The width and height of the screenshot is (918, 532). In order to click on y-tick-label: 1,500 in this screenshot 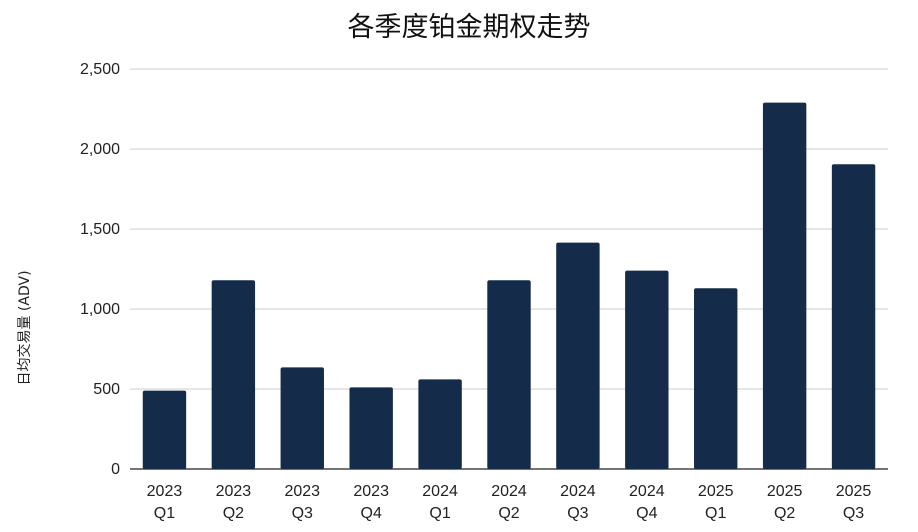, I will do `click(100, 229)`.